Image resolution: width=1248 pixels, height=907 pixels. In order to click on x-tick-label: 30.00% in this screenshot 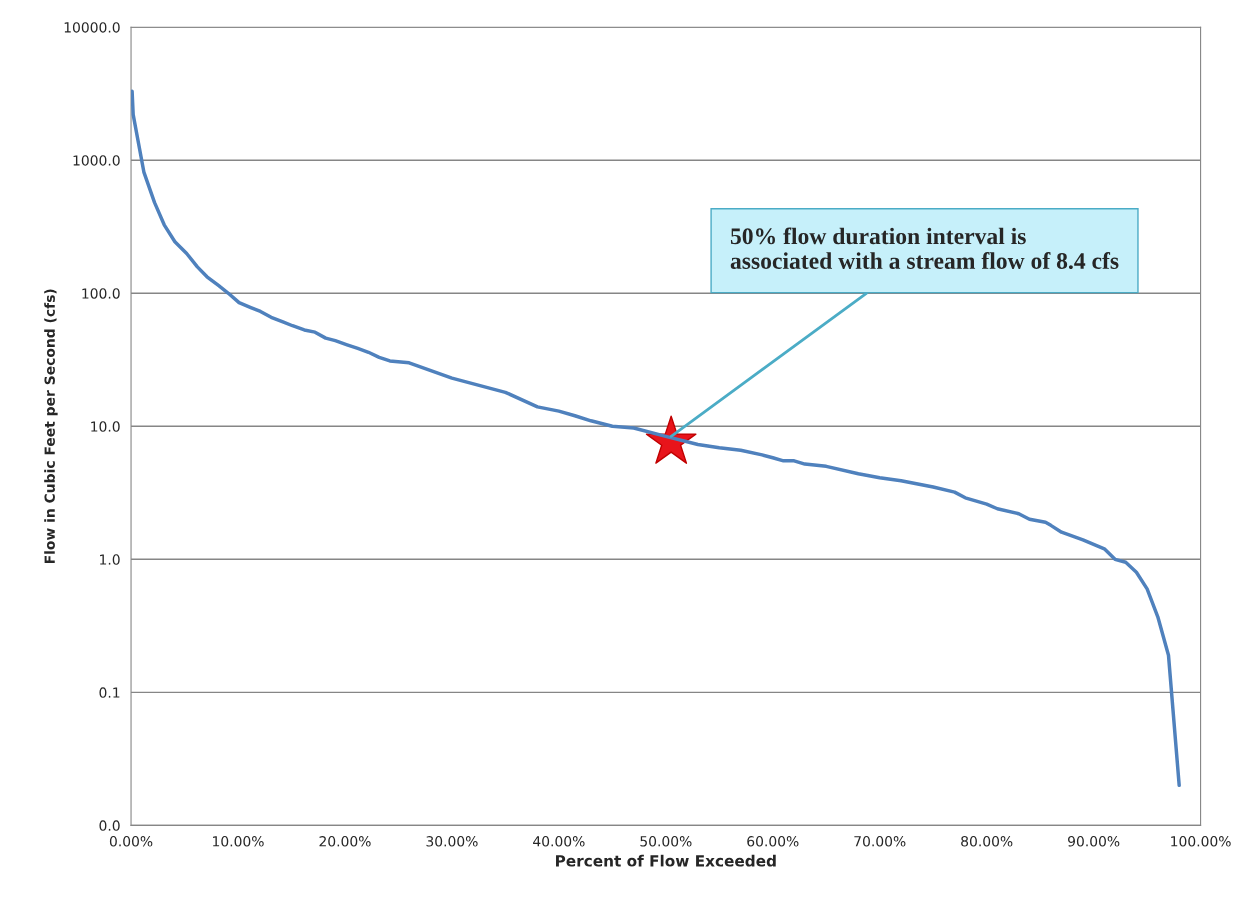, I will do `click(452, 841)`.